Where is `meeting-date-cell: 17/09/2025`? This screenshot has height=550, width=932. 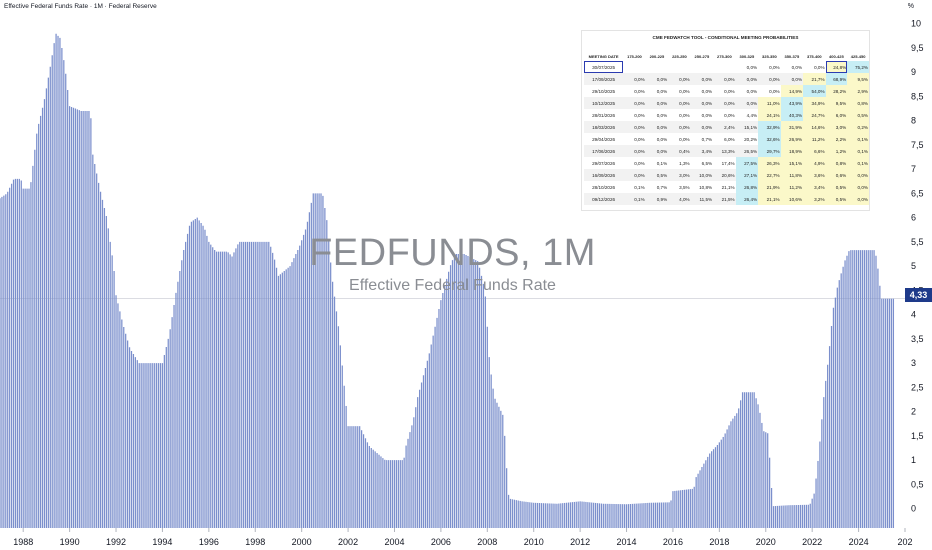
meeting-date-cell: 17/09/2025 is located at coordinates (604, 79).